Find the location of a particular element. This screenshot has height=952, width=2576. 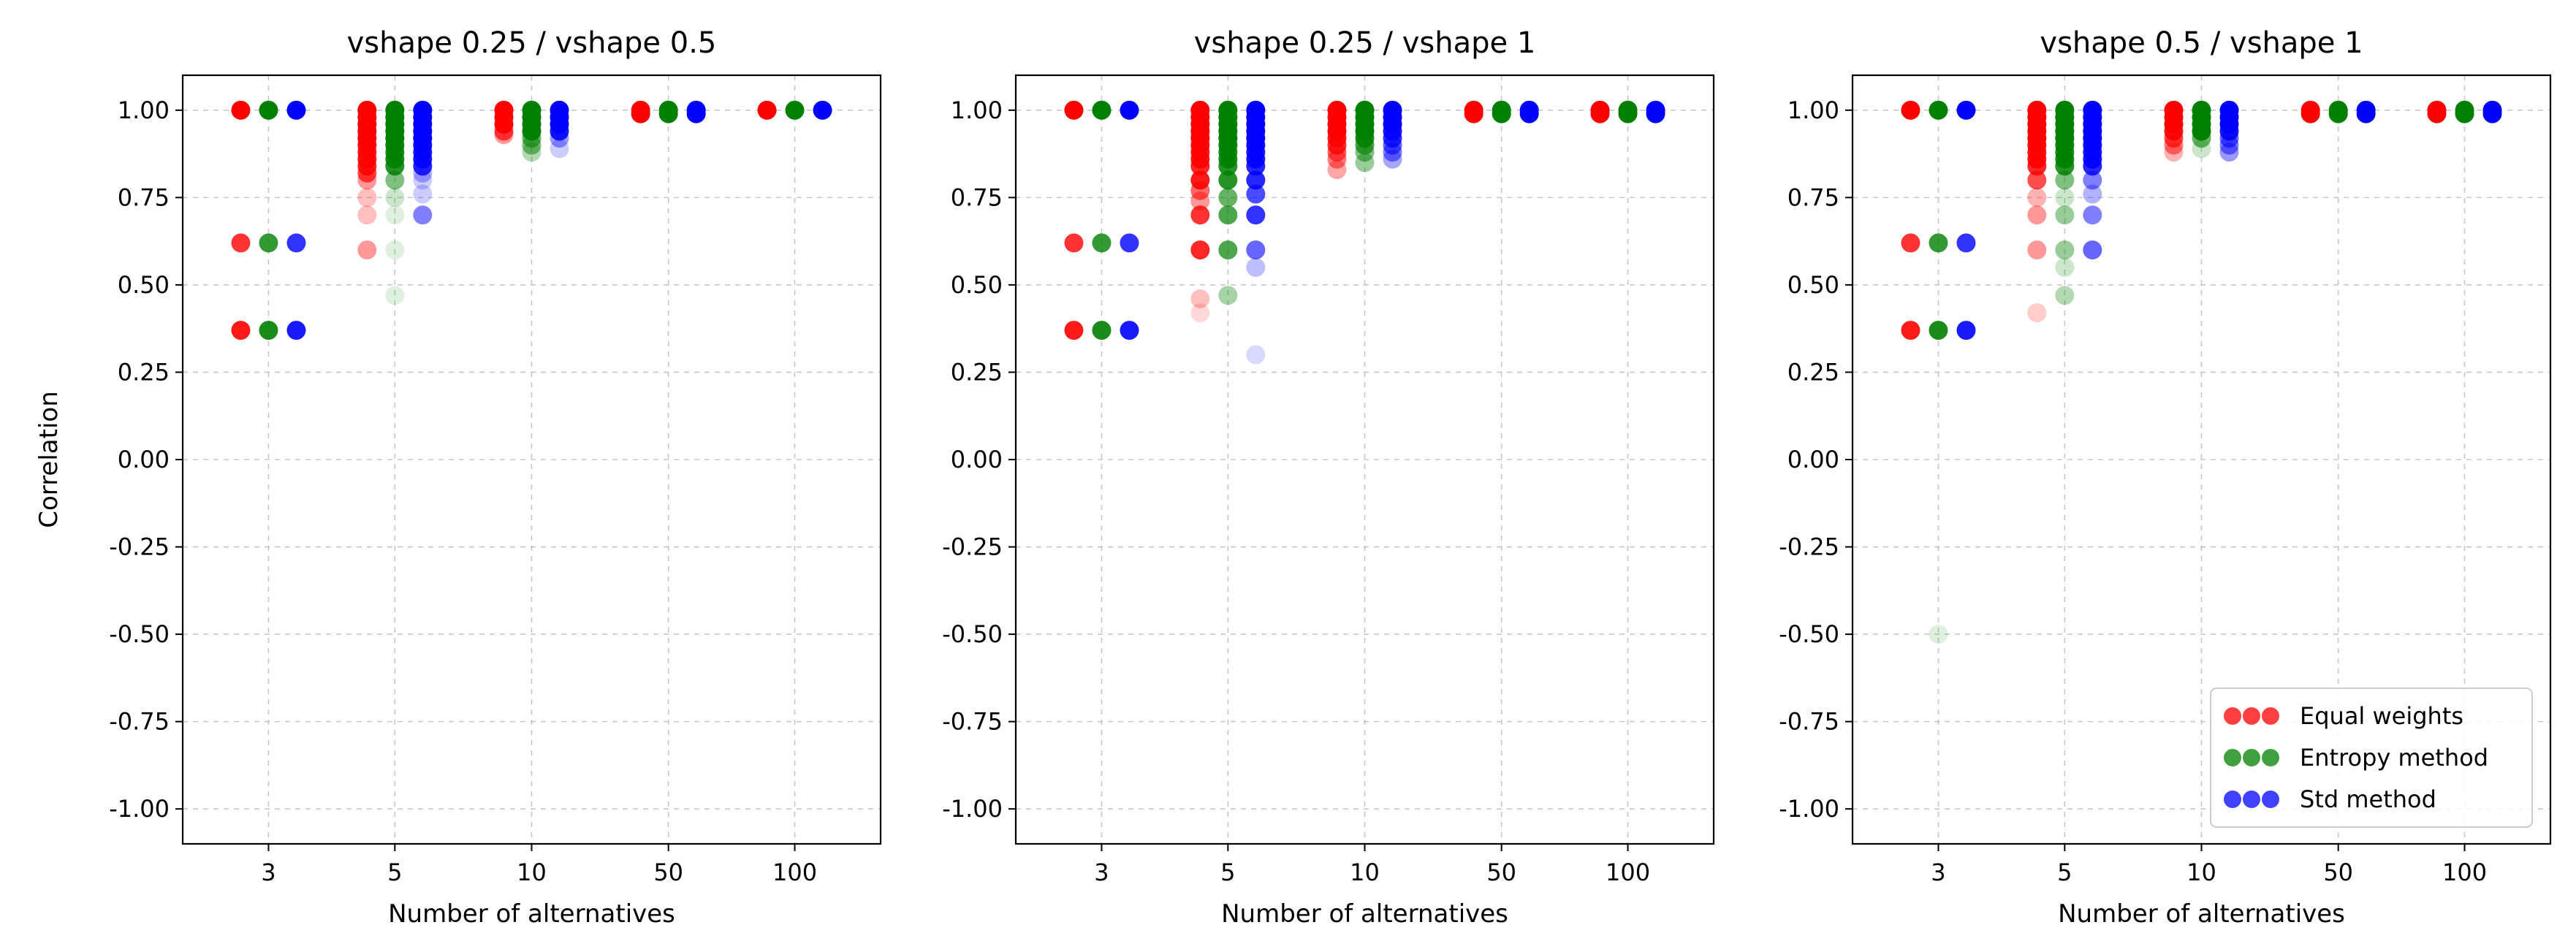

y-tick-label: 0.00 is located at coordinates (977, 460).